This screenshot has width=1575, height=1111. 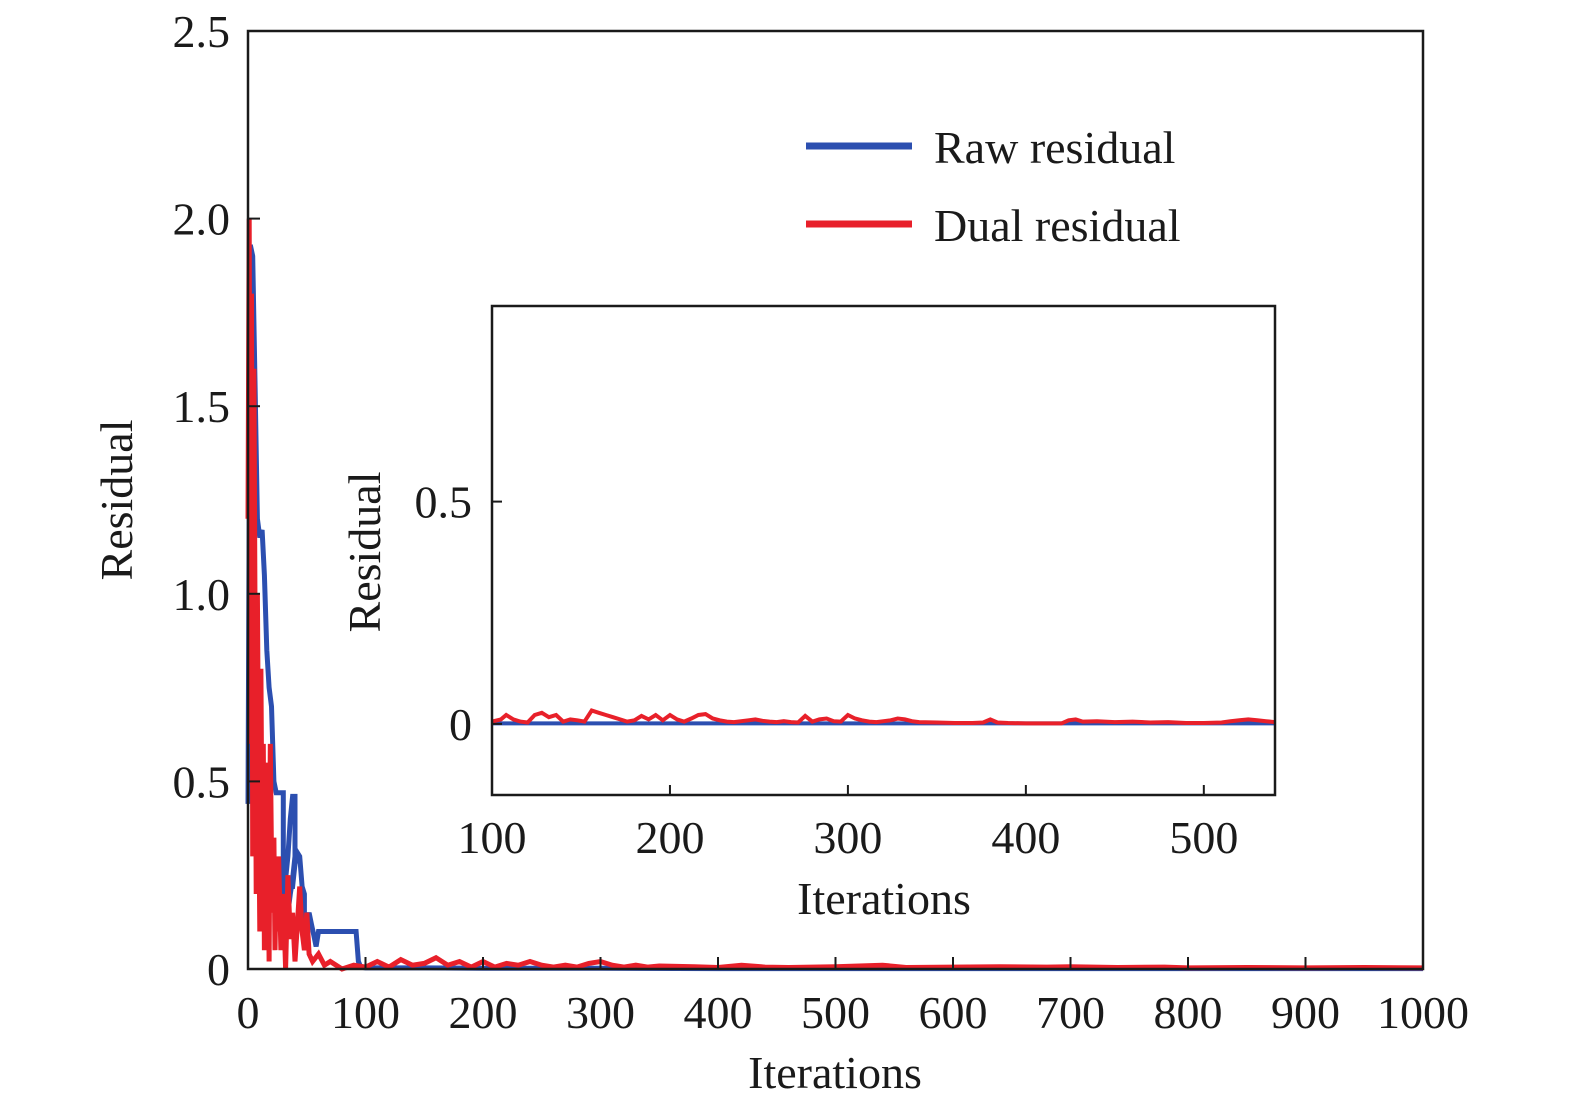 I want to click on main-x-tick-label: 200, so click(x=483, y=1012).